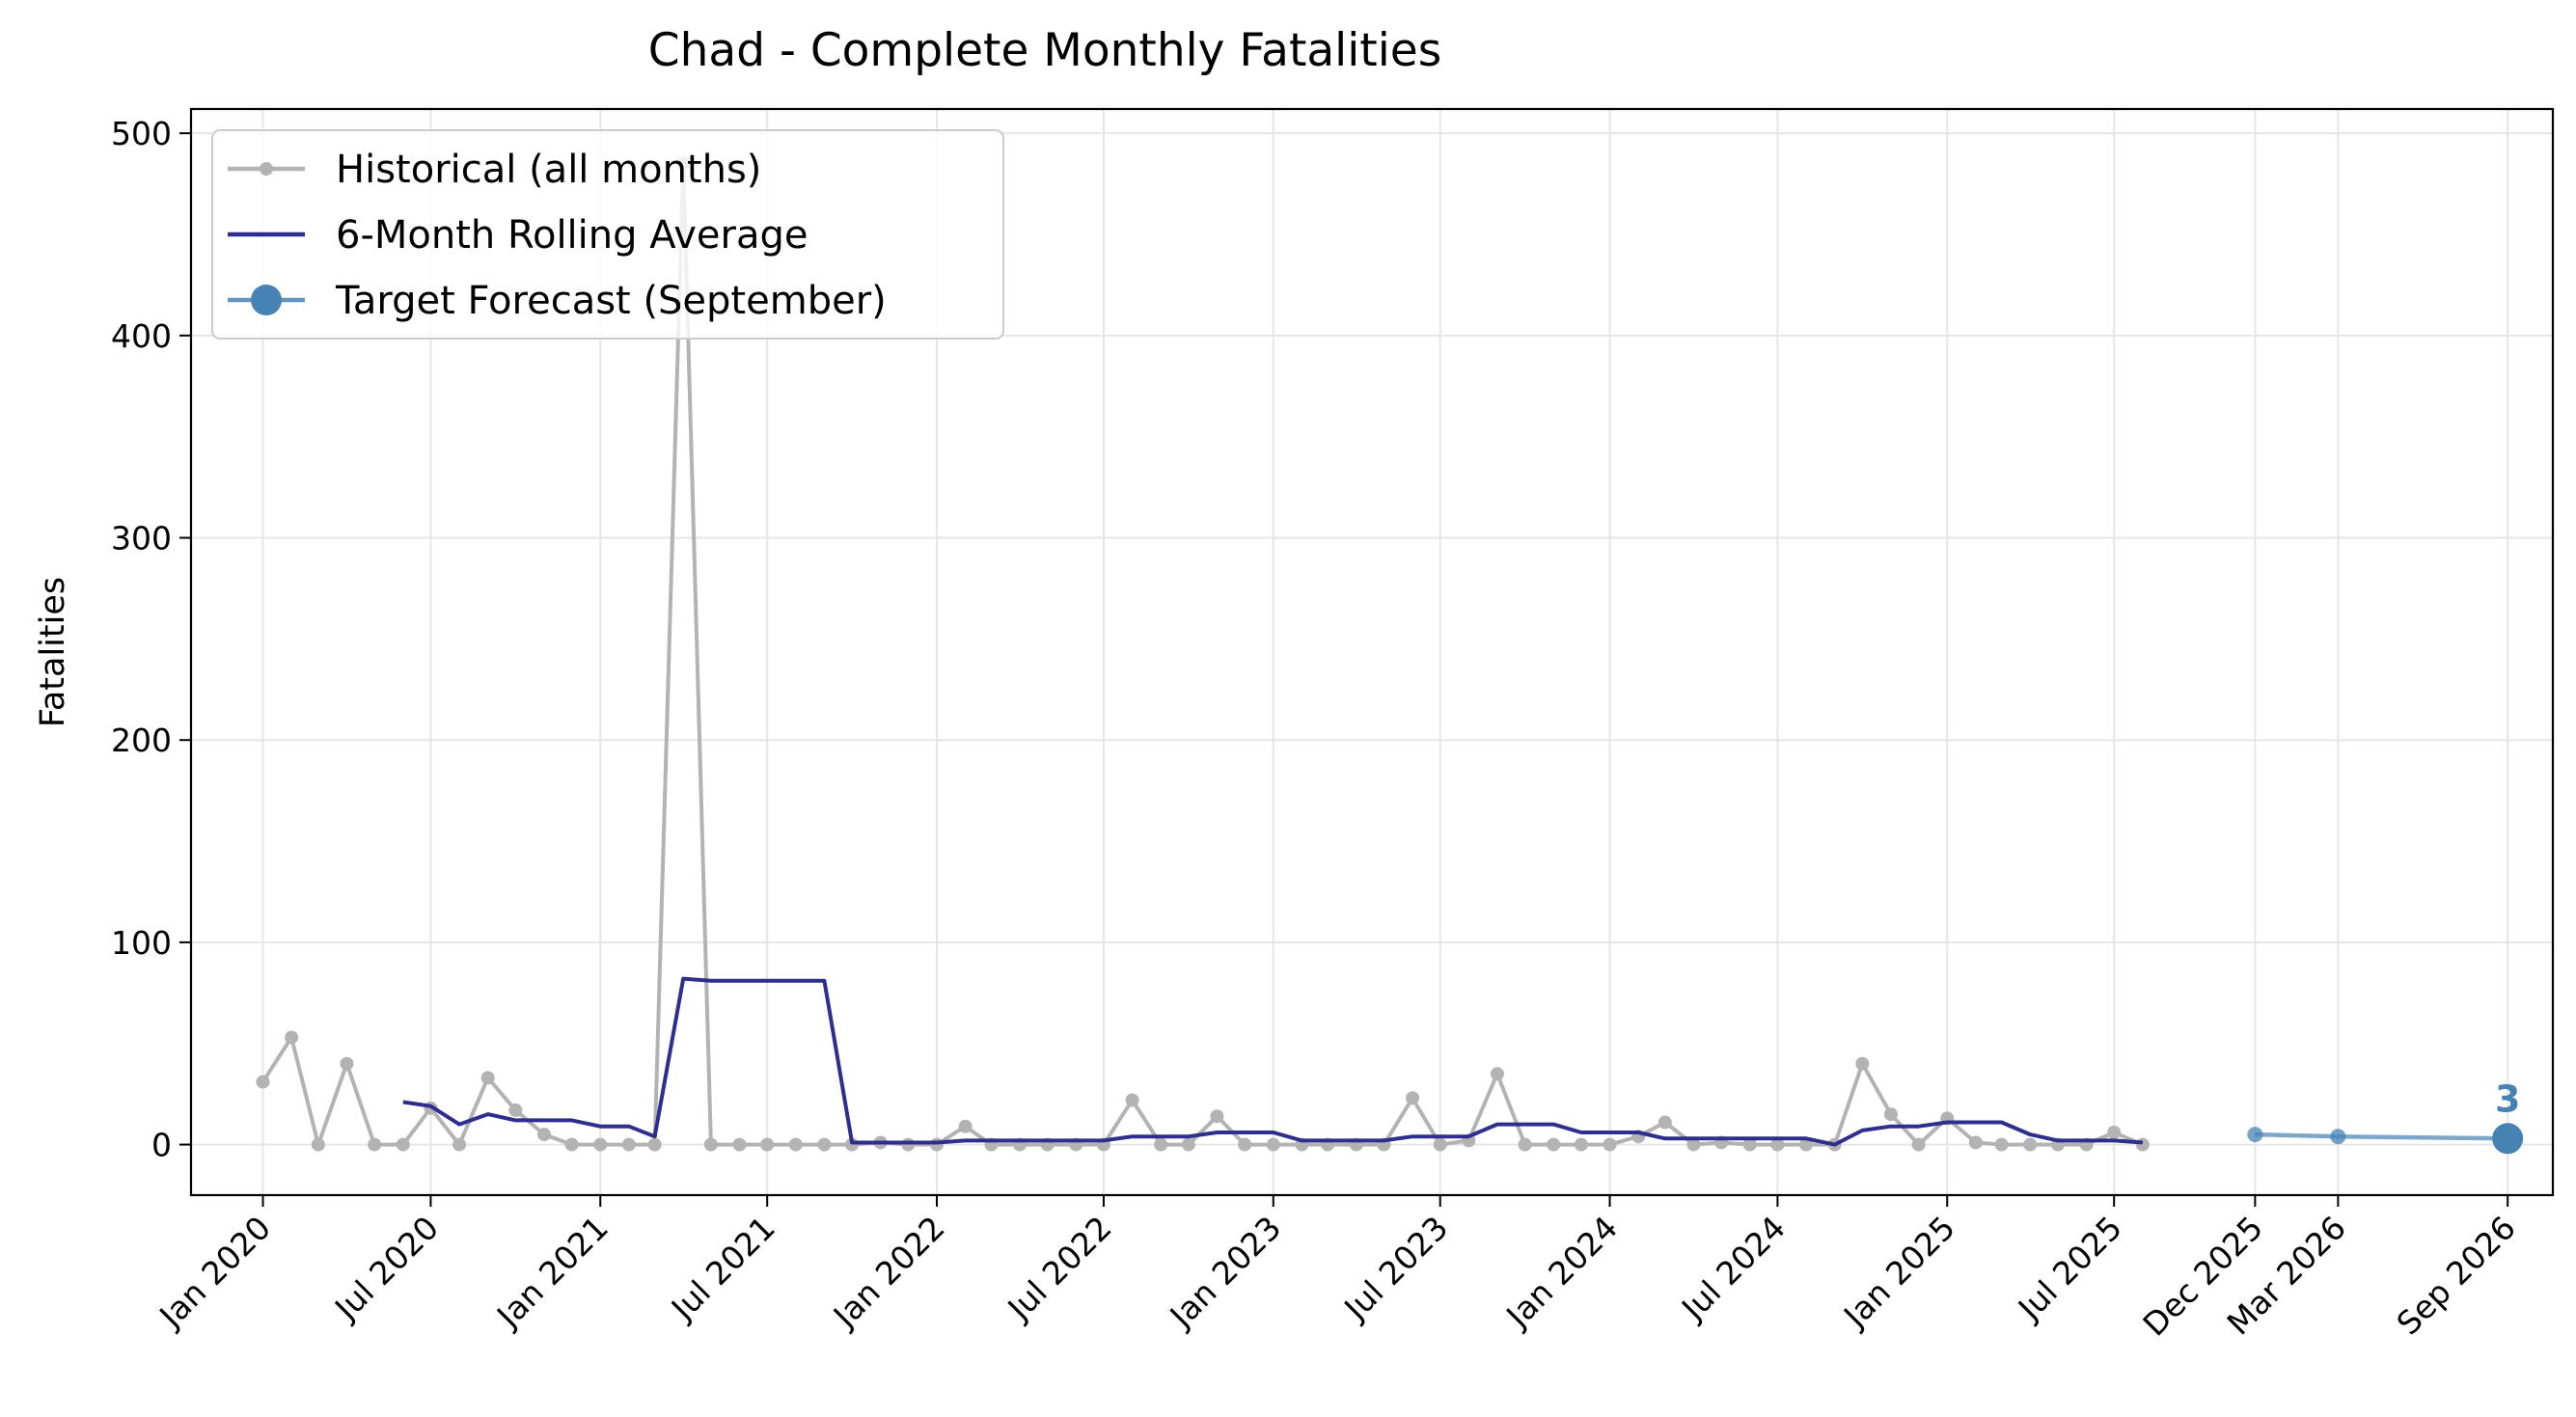 The image size is (2576, 1417). Describe the element at coordinates (1044, 50) in the screenshot. I see `chart-title: Chad - Complete Monthly Fatalities` at that location.